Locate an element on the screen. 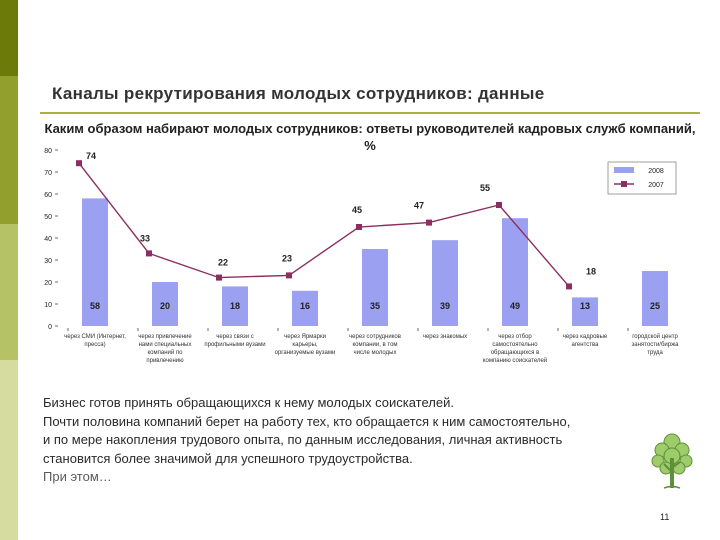  page-number: 11 is located at coordinates (665, 517).